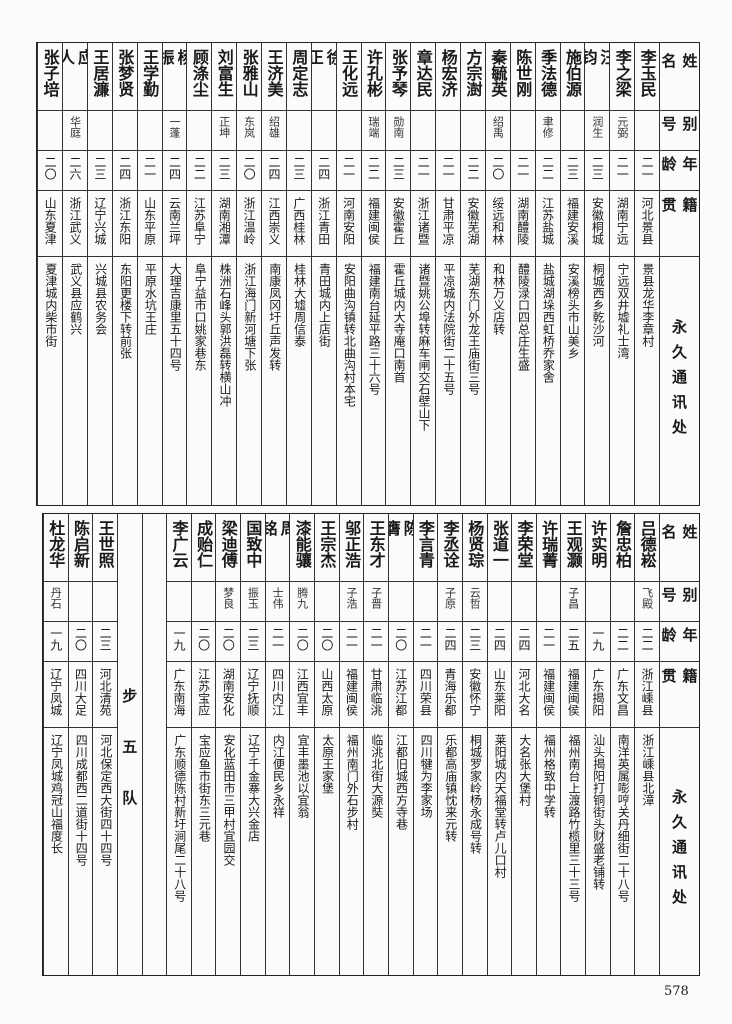 This screenshot has height=1024, width=732. I want to click on person-column: 张梦贤 二四 浙江东阳 东阳更楼下转前张, so click(124, 274).